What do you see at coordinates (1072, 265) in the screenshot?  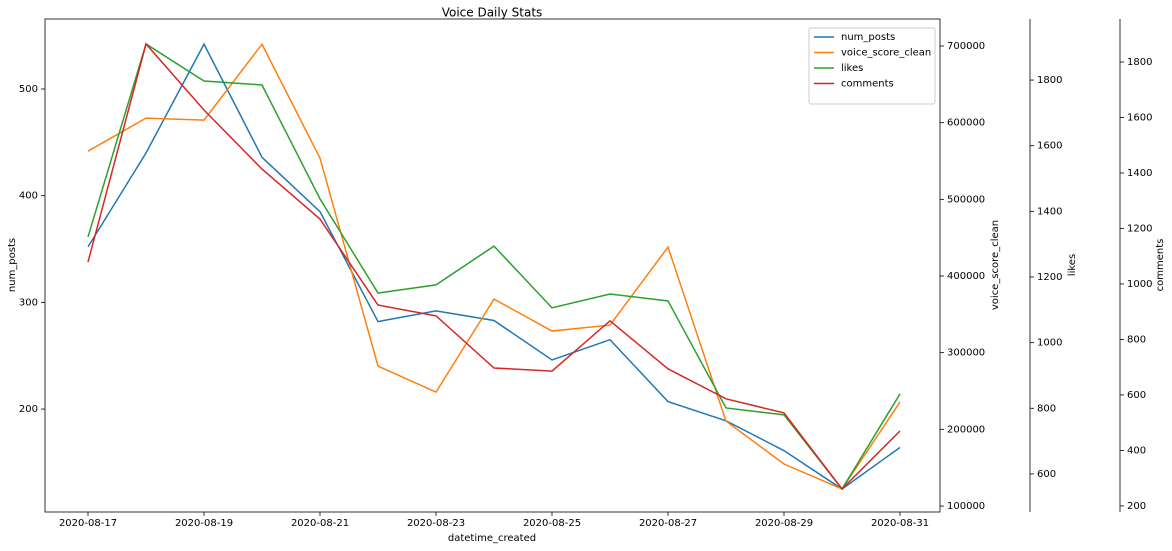 I see `y-axis-label: likes` at bounding box center [1072, 265].